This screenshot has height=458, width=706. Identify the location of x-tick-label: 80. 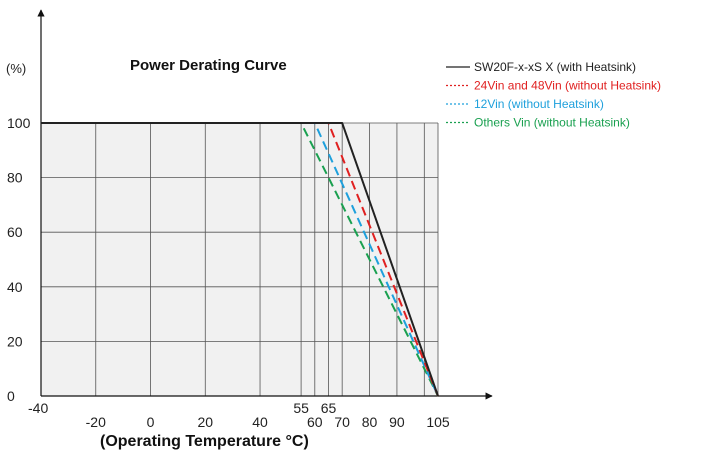
(370, 422).